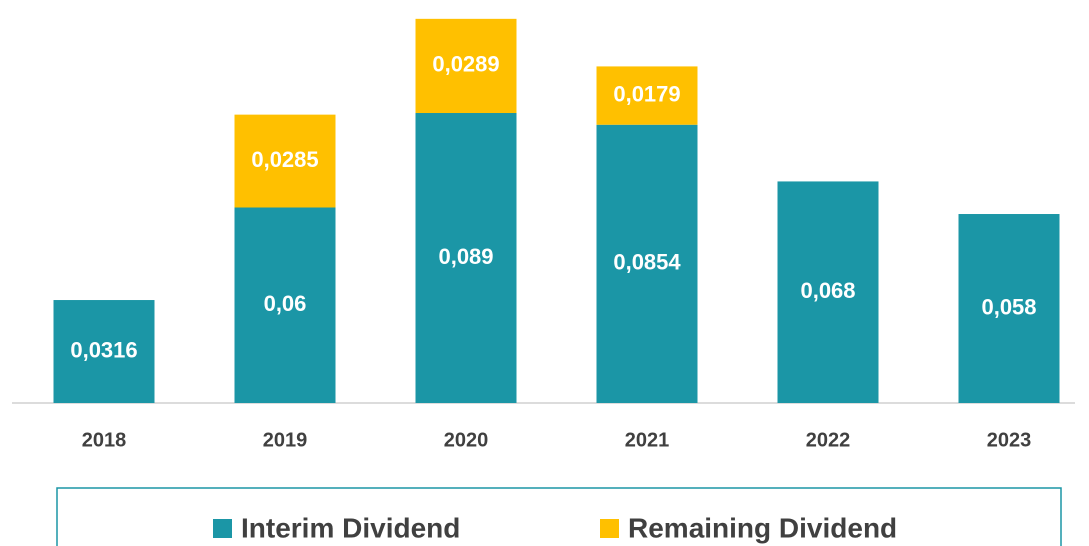 Image resolution: width=1089 pixels, height=546 pixels. I want to click on legend-box, so click(559, 516).